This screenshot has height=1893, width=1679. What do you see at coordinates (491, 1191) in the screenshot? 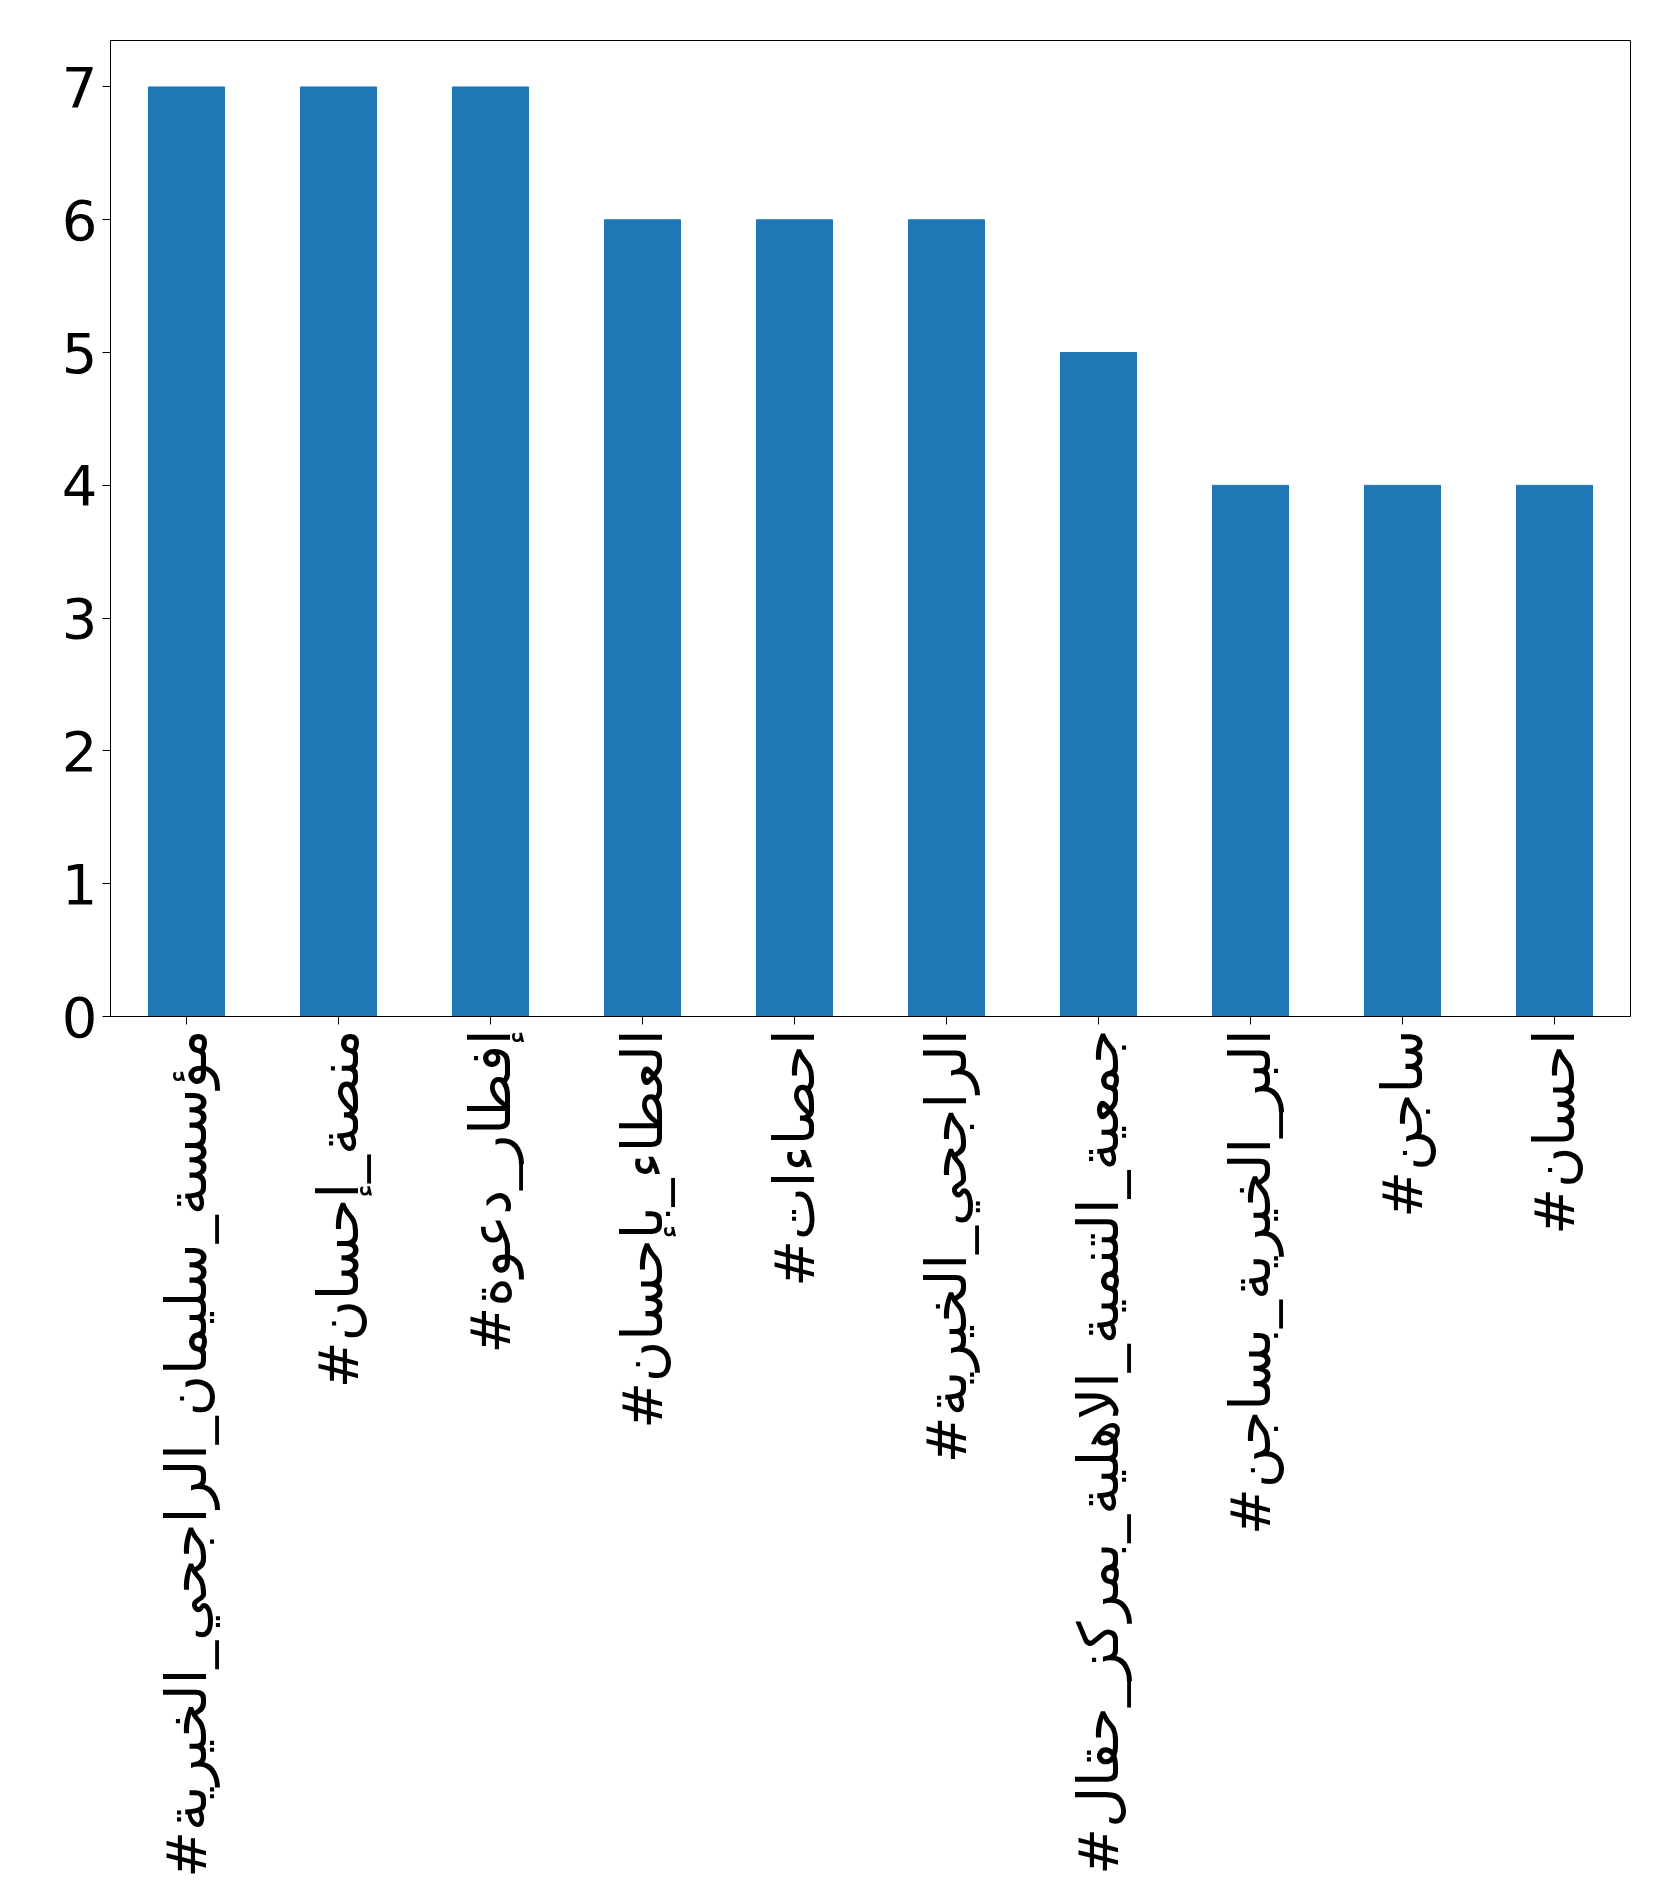
I see `x-tick-label: #إفطار_دعوة` at bounding box center [491, 1191].